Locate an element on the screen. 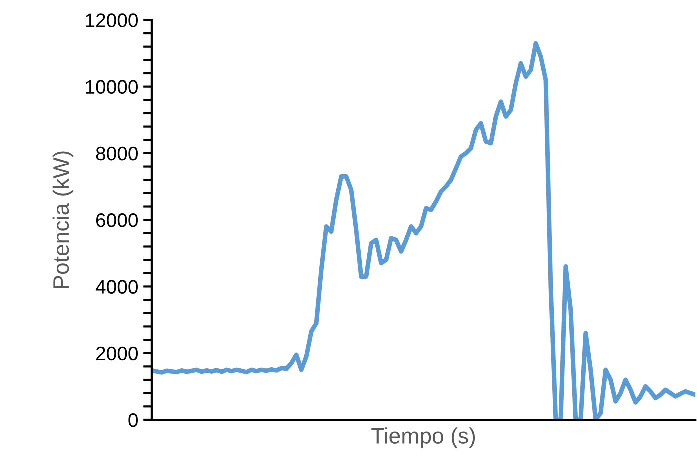 The image size is (697, 459). x-axis-title: Tiempo (s) is located at coordinates (424, 438).